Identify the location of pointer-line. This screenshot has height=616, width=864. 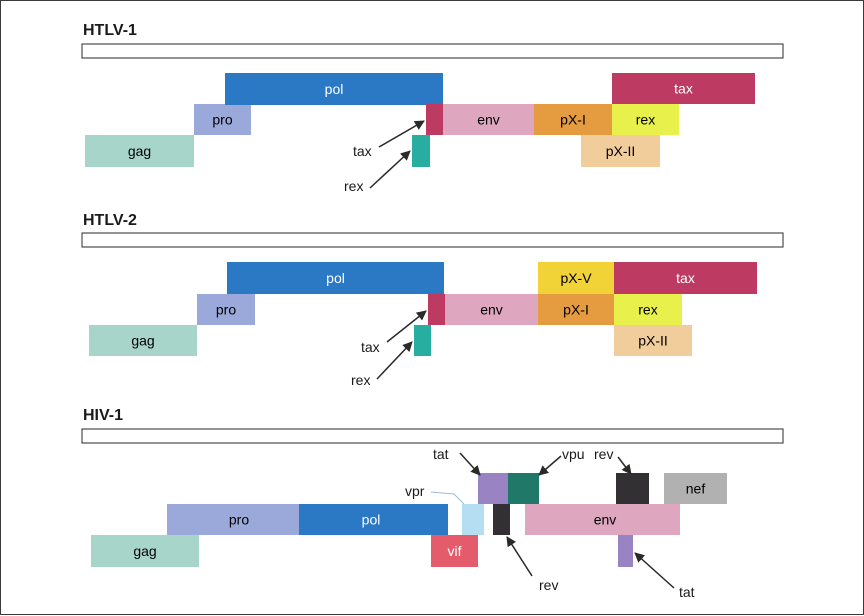
(447, 498).